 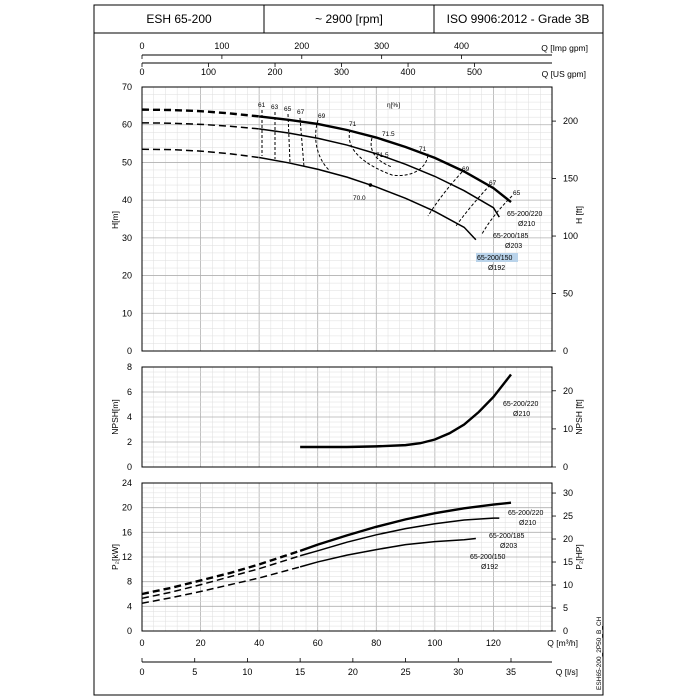 I want to click on eff-label: 70.0, so click(x=359, y=198).